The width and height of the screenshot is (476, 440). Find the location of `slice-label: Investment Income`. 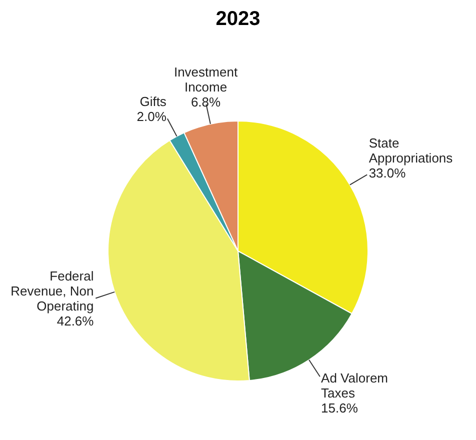

slice-label: Investment Income is located at coordinates (206, 79).